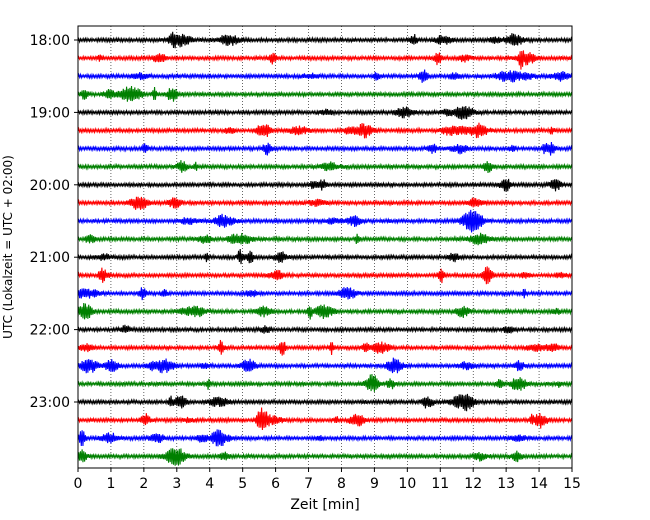 This screenshot has width=650, height=520. What do you see at coordinates (325, 221) in the screenshot?
I see `trace-2030` at bounding box center [325, 221].